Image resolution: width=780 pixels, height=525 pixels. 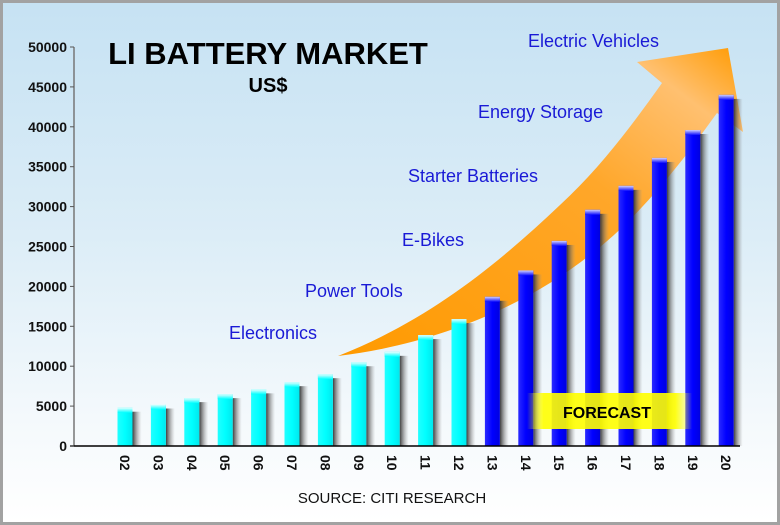 I want to click on x-tick-label: 11, so click(x=426, y=462).